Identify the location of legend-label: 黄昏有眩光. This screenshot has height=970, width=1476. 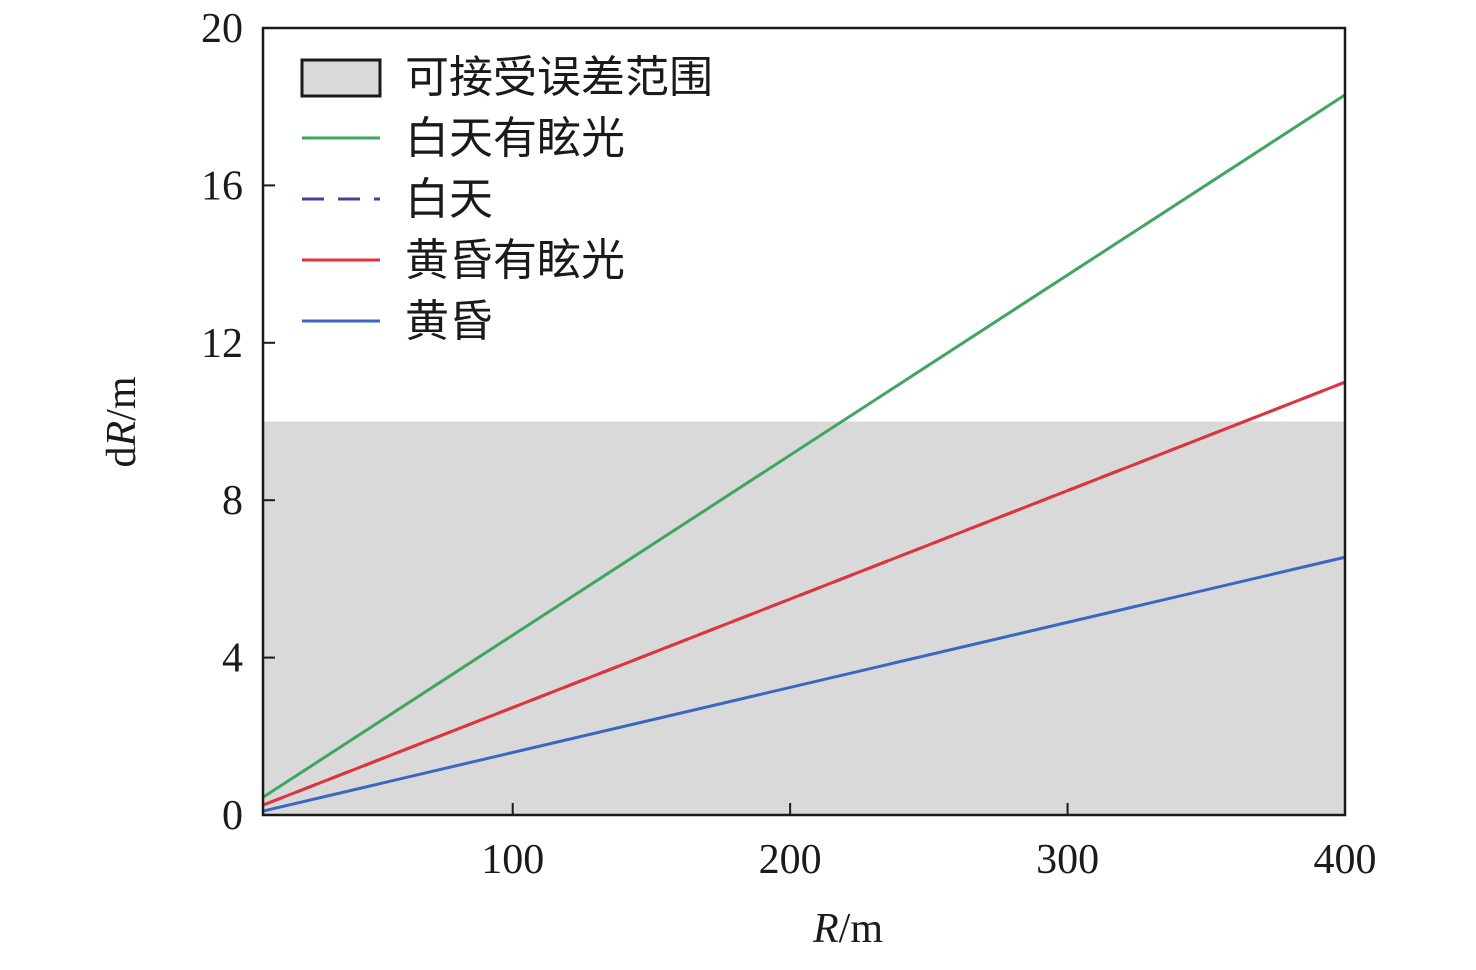
(515, 260).